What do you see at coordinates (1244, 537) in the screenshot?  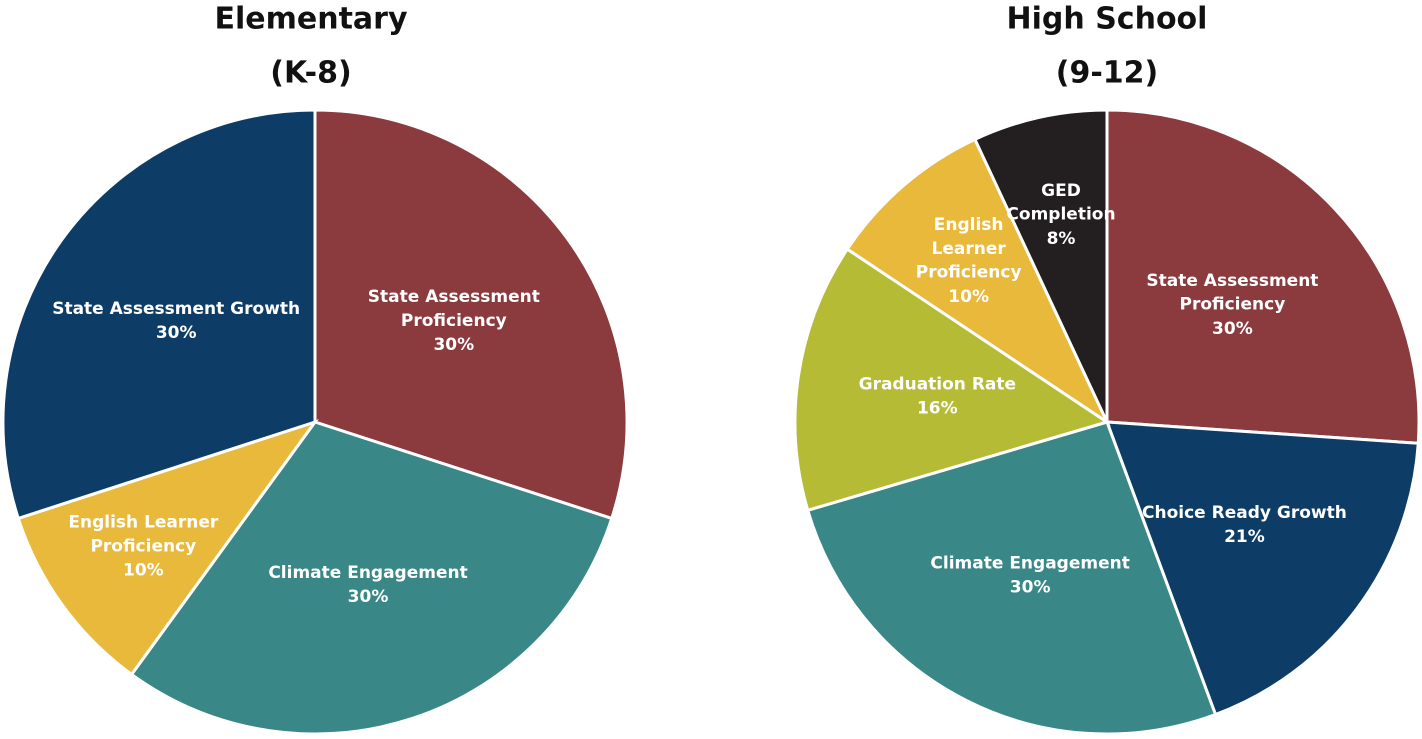 I see `slice-value-label: 21%` at bounding box center [1244, 537].